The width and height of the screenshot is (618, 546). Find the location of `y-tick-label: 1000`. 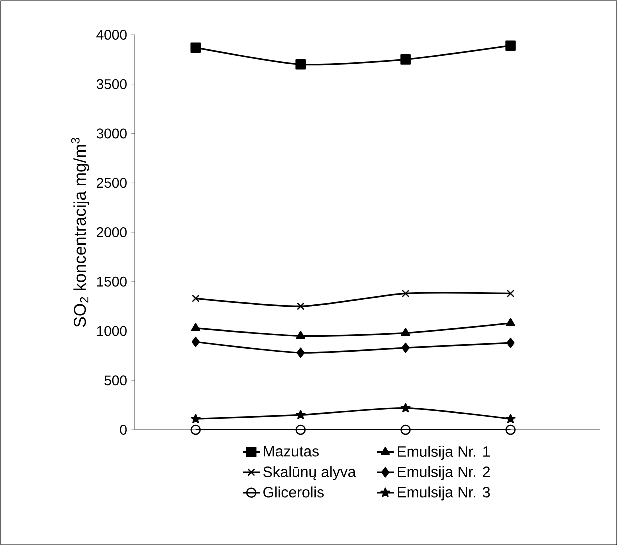

y-tick-label: 1000 is located at coordinates (112, 331).